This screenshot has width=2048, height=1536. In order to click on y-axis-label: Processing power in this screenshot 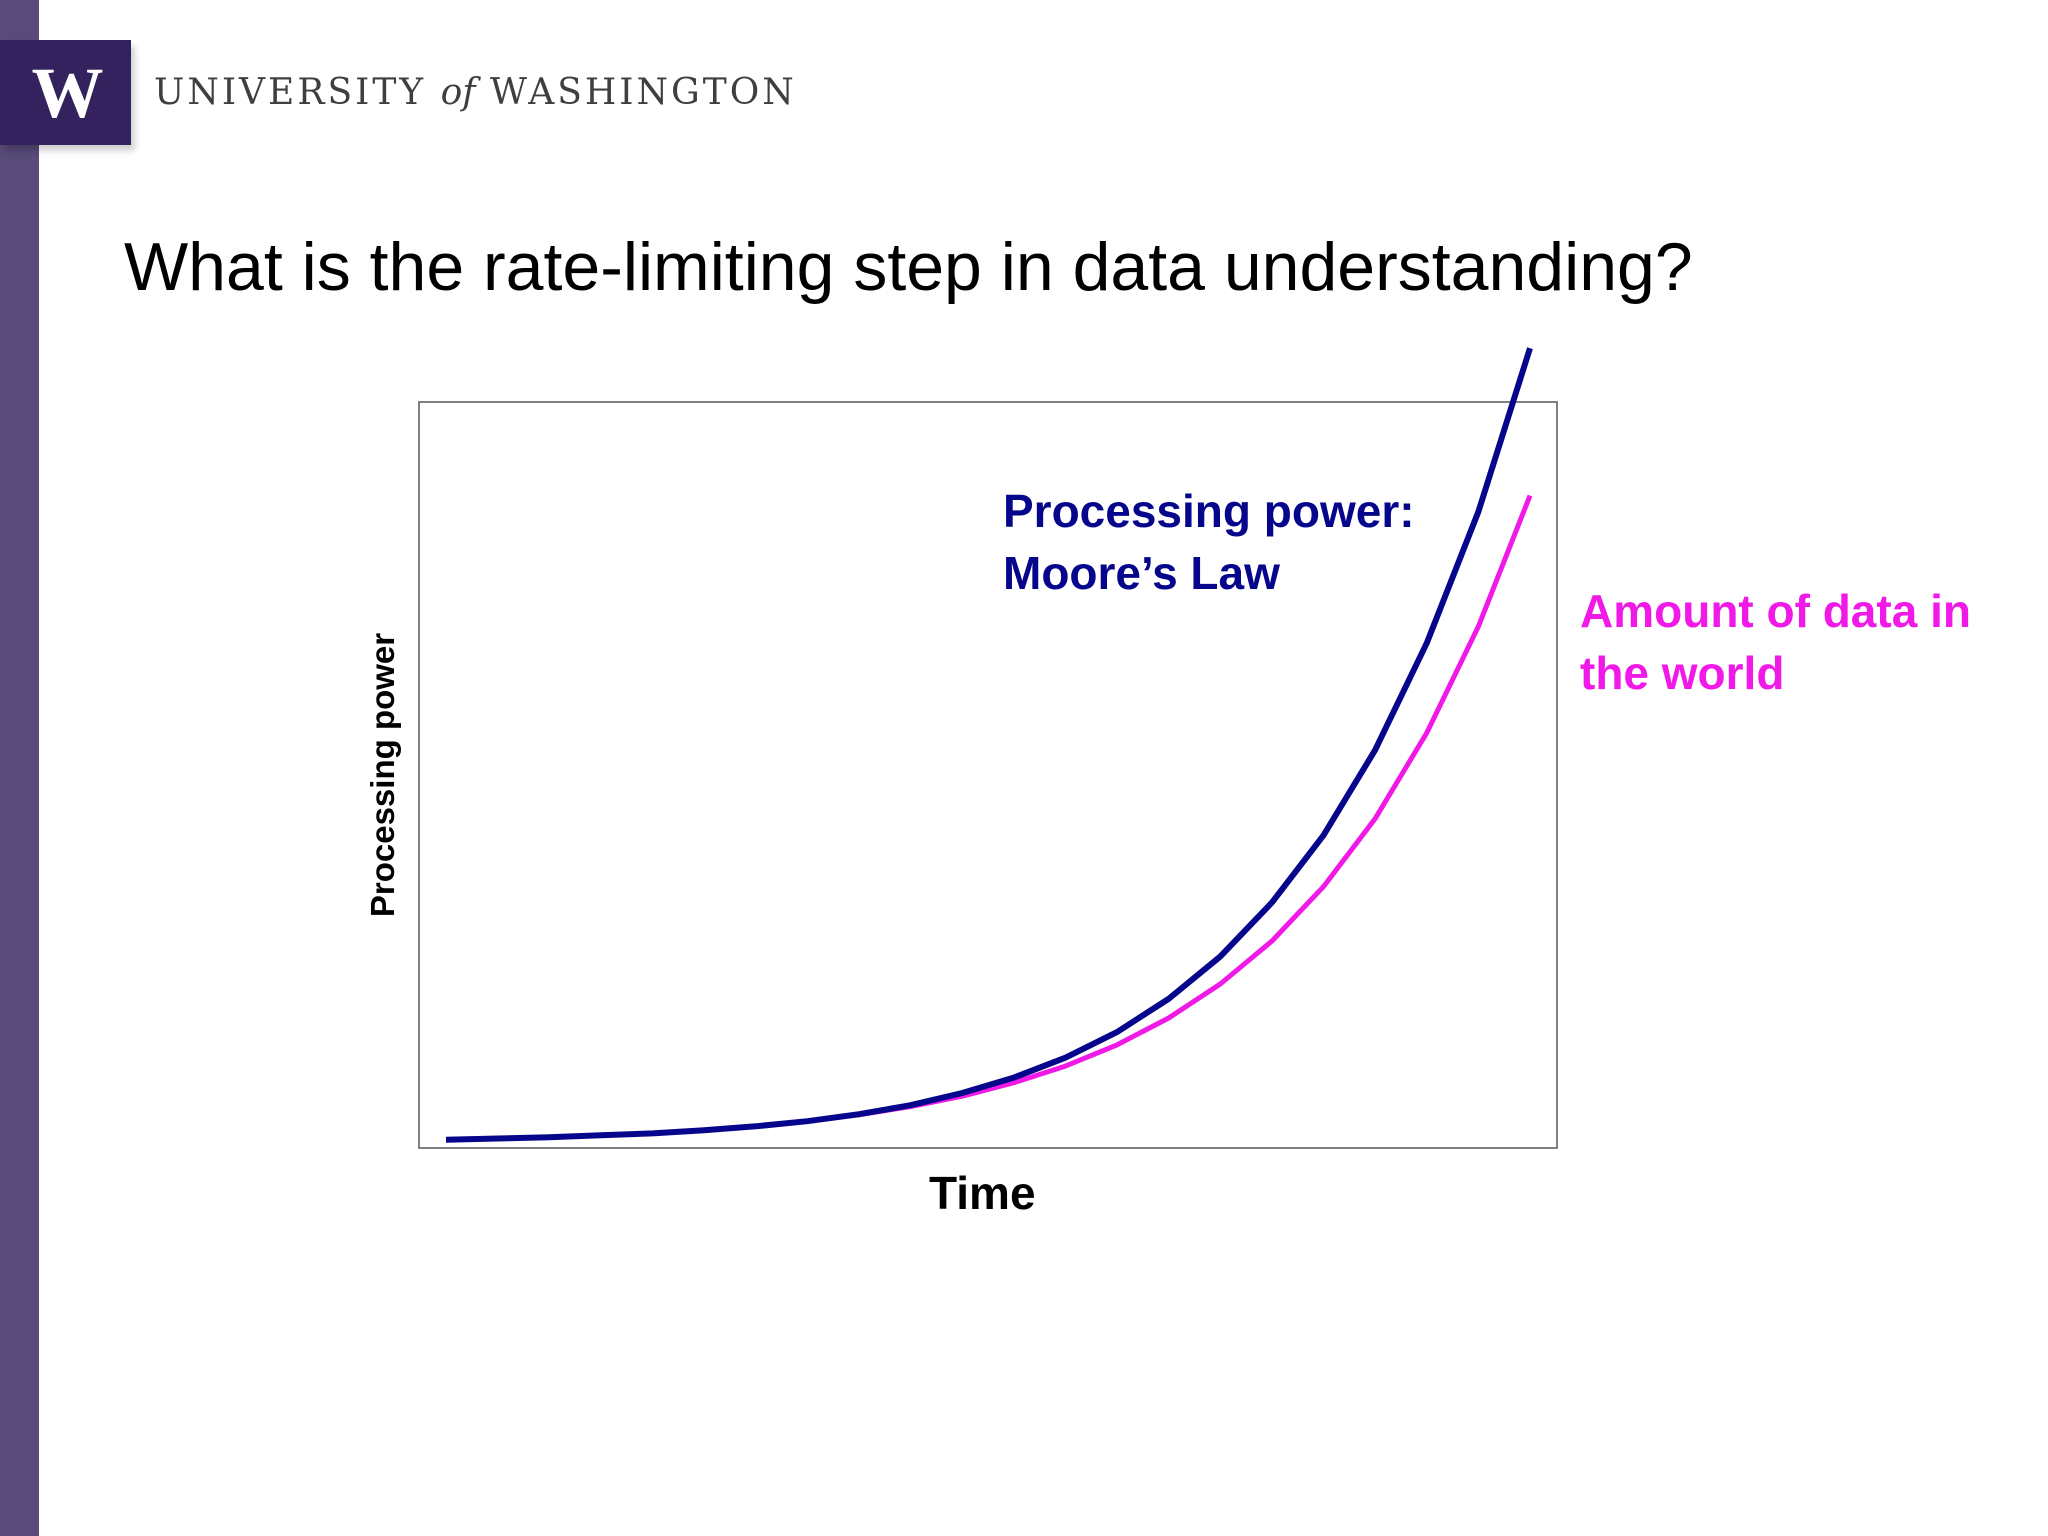, I will do `click(382, 775)`.